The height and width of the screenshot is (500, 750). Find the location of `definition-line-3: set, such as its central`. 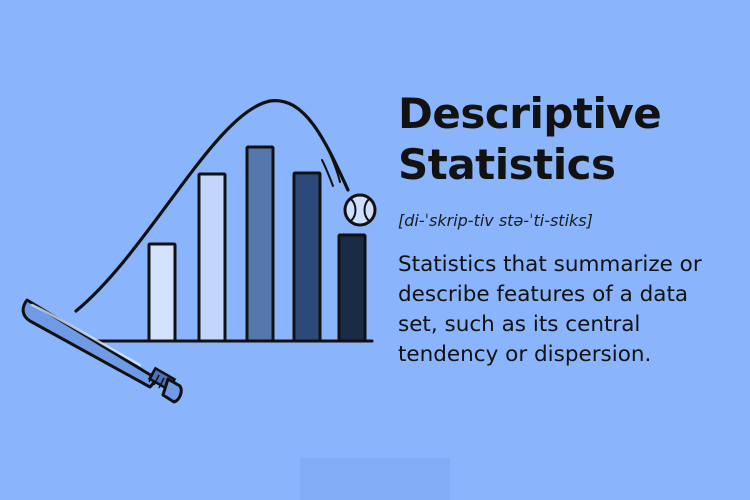

definition-line-3: set, such as its central is located at coordinates (519, 324).